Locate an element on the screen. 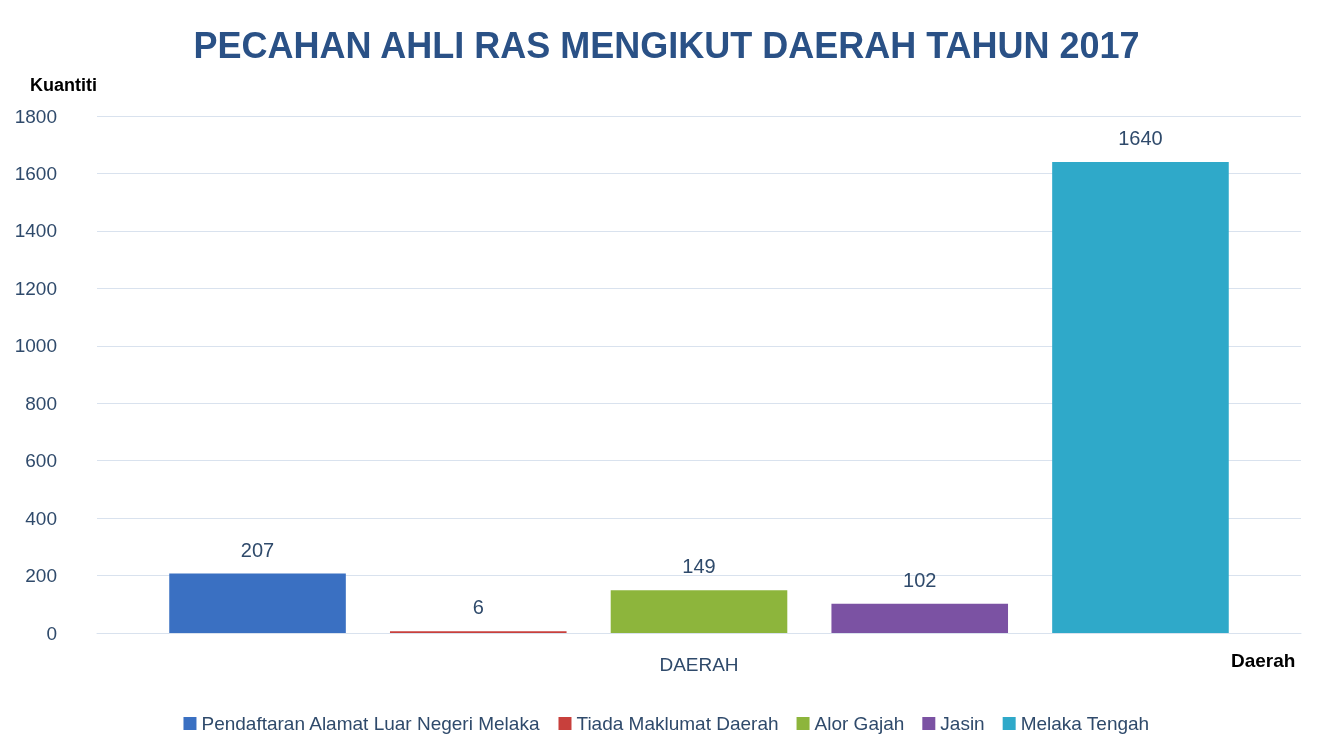 This screenshot has height=756, width=1333. y-tick-label: 1400 is located at coordinates (35, 231).